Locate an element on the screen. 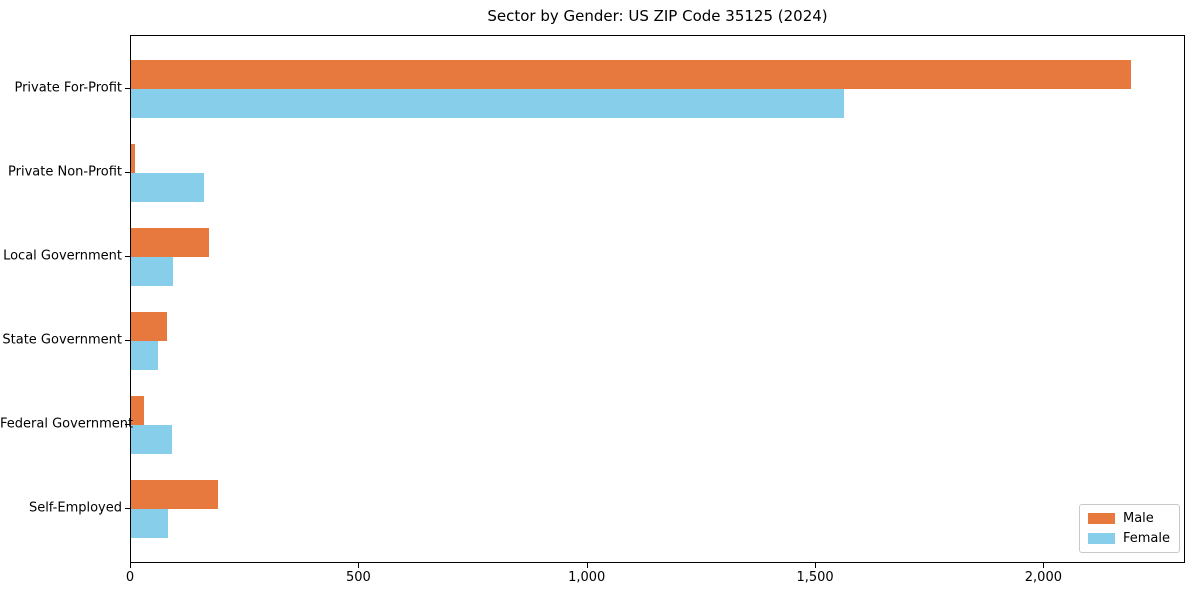 The width and height of the screenshot is (1200, 600). bar-female-self-employed is located at coordinates (149, 523).